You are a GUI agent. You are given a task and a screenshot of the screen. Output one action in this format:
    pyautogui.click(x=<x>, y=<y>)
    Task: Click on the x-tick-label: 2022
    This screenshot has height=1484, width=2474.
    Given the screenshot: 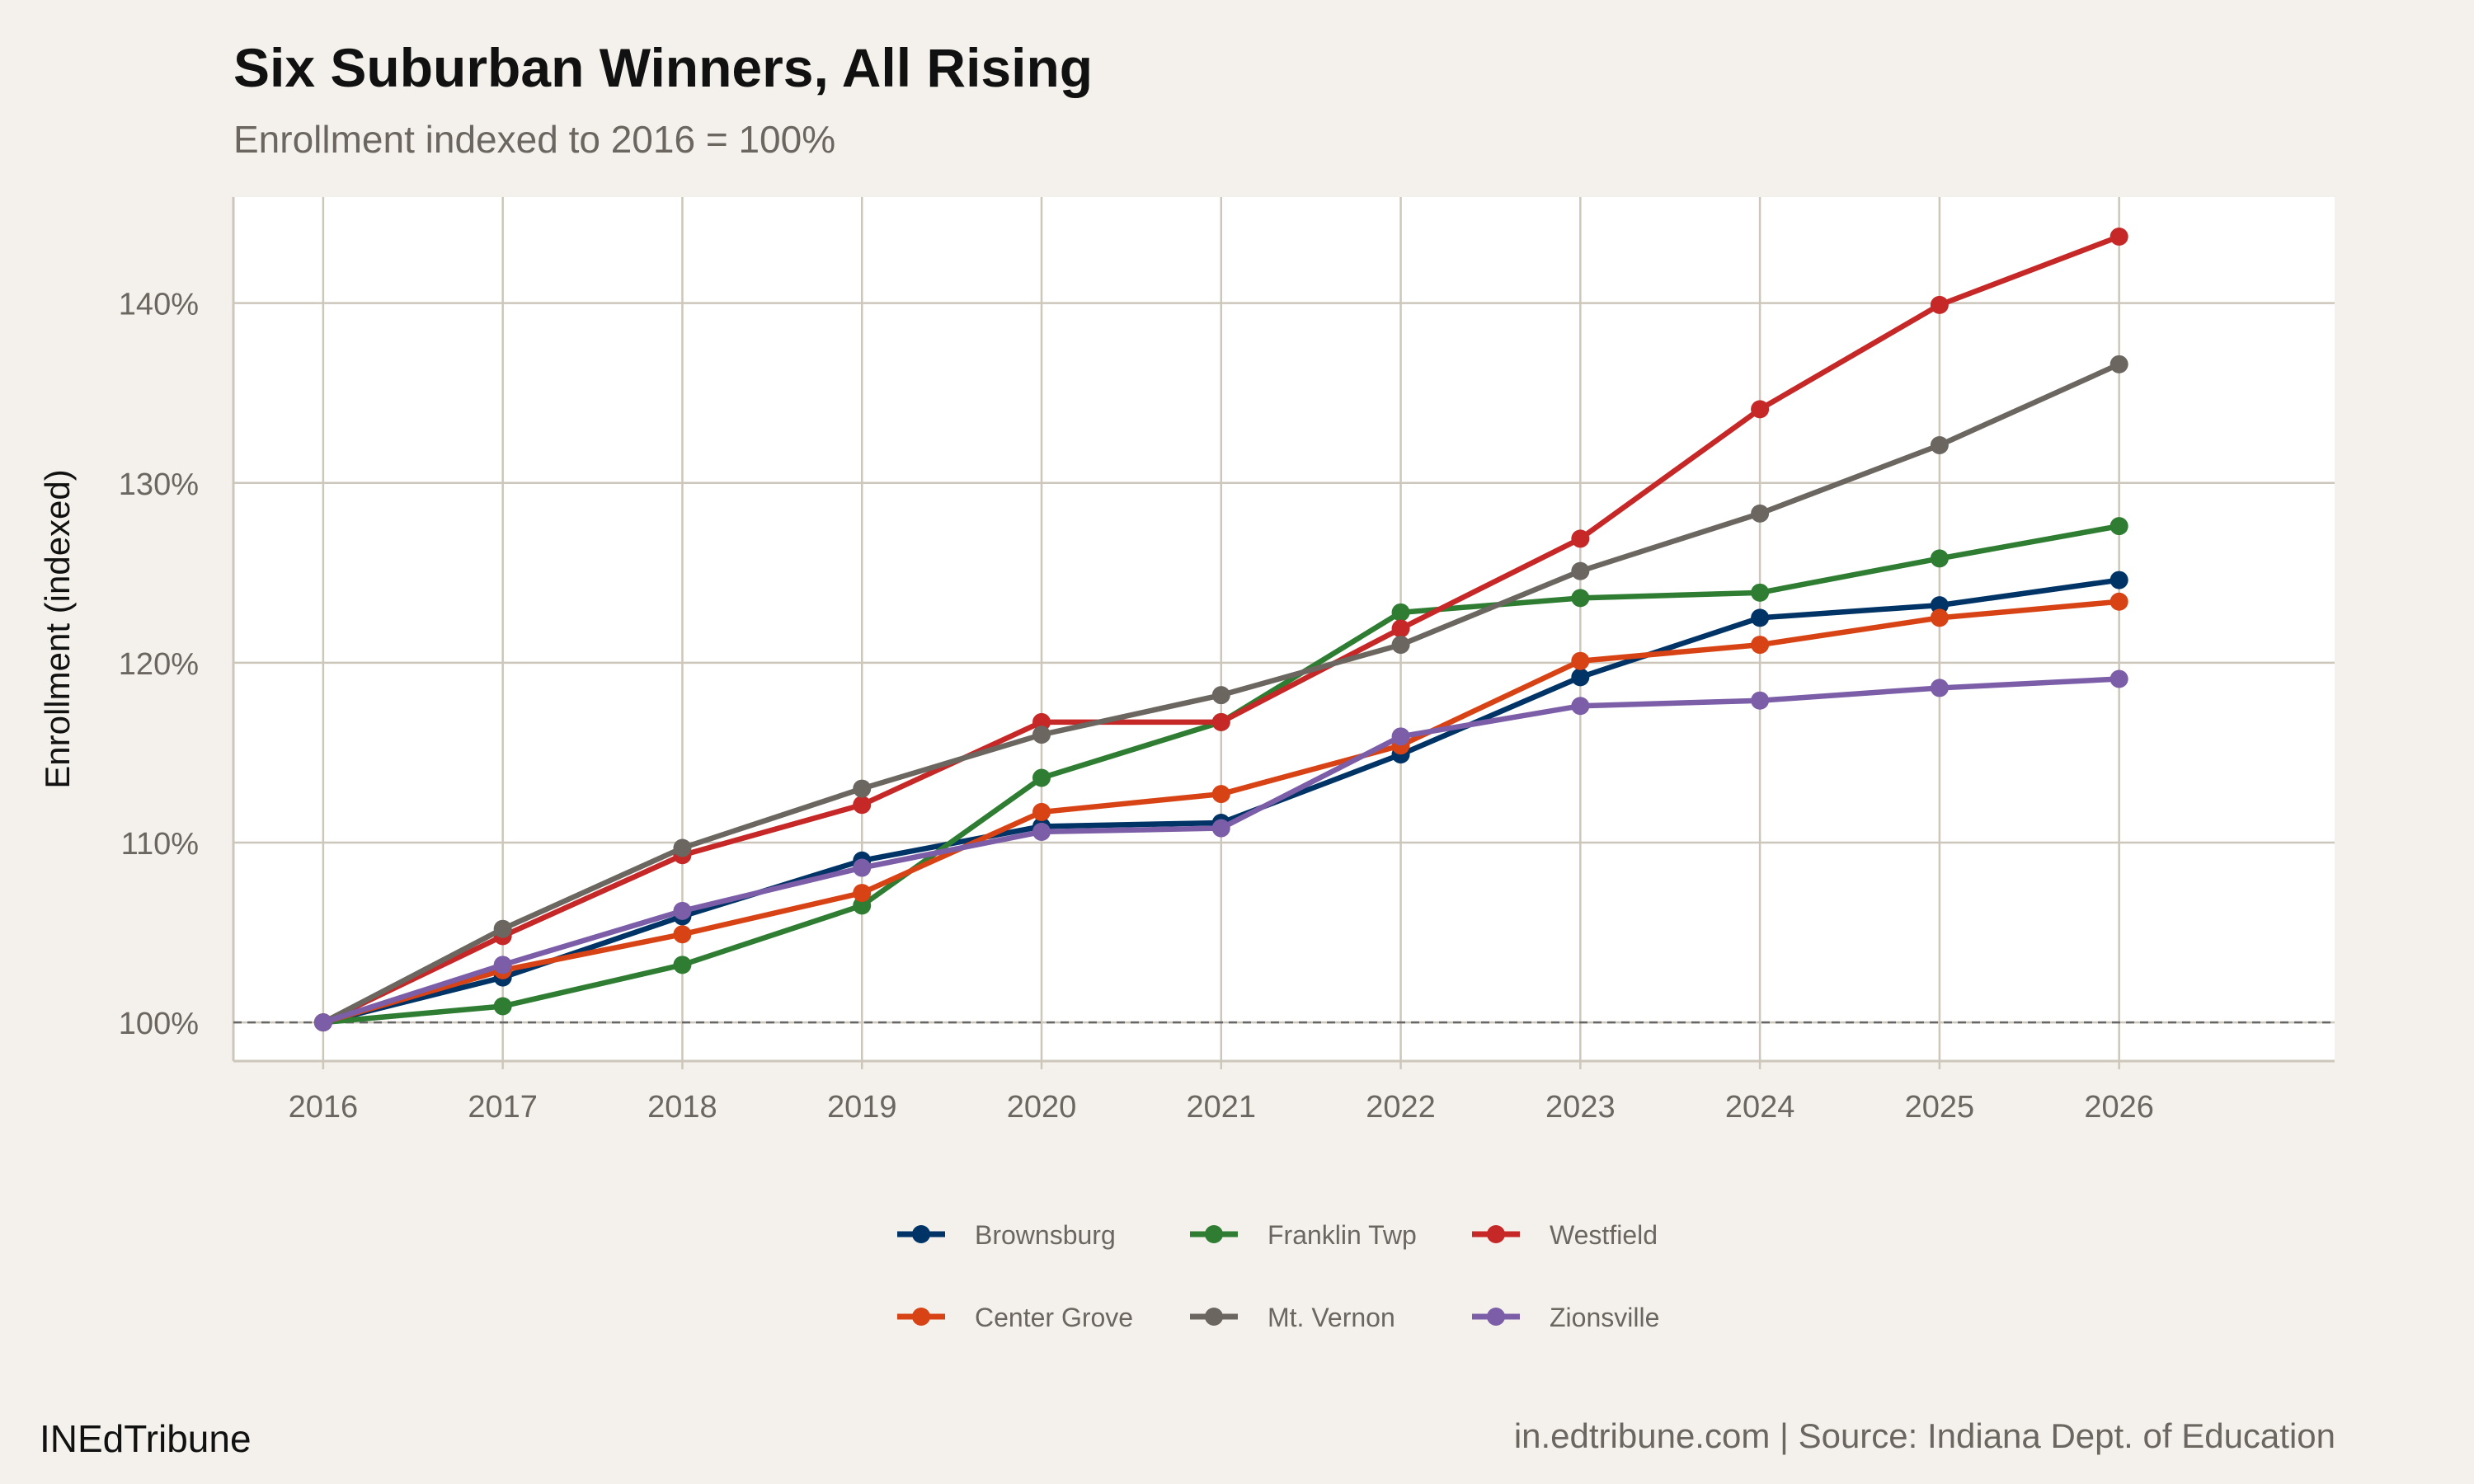 What is the action you would take?
    pyautogui.click(x=1401, y=1107)
    